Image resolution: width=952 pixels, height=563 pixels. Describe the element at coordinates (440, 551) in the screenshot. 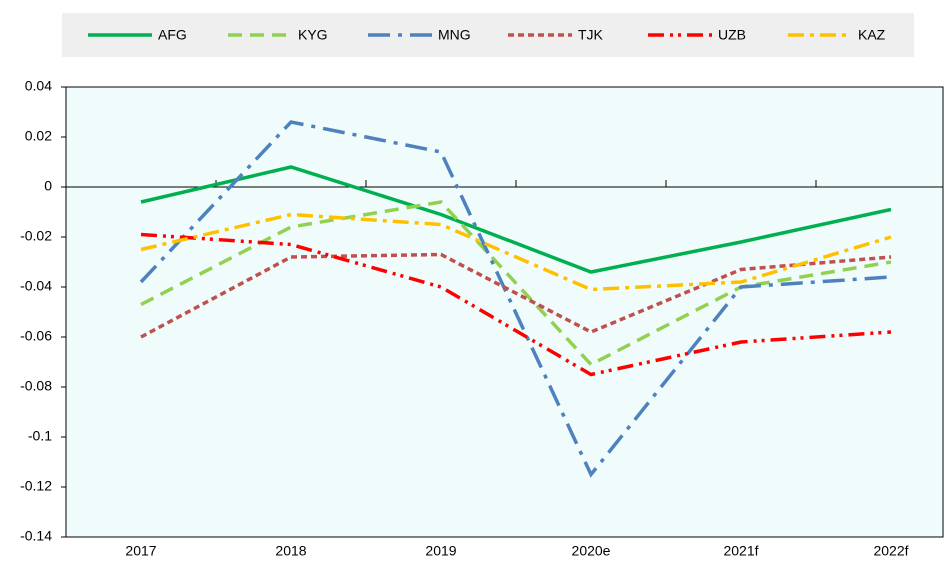

I see `x-tick-label: 2019` at that location.